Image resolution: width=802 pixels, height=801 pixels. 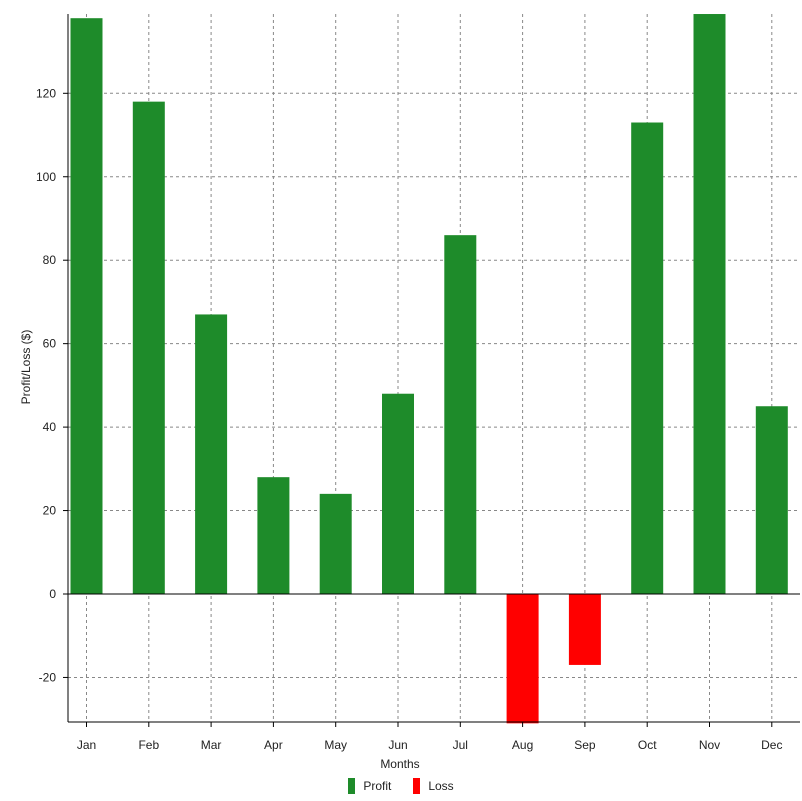 What do you see at coordinates (441, 786) in the screenshot?
I see `legend-label-loss: Loss` at bounding box center [441, 786].